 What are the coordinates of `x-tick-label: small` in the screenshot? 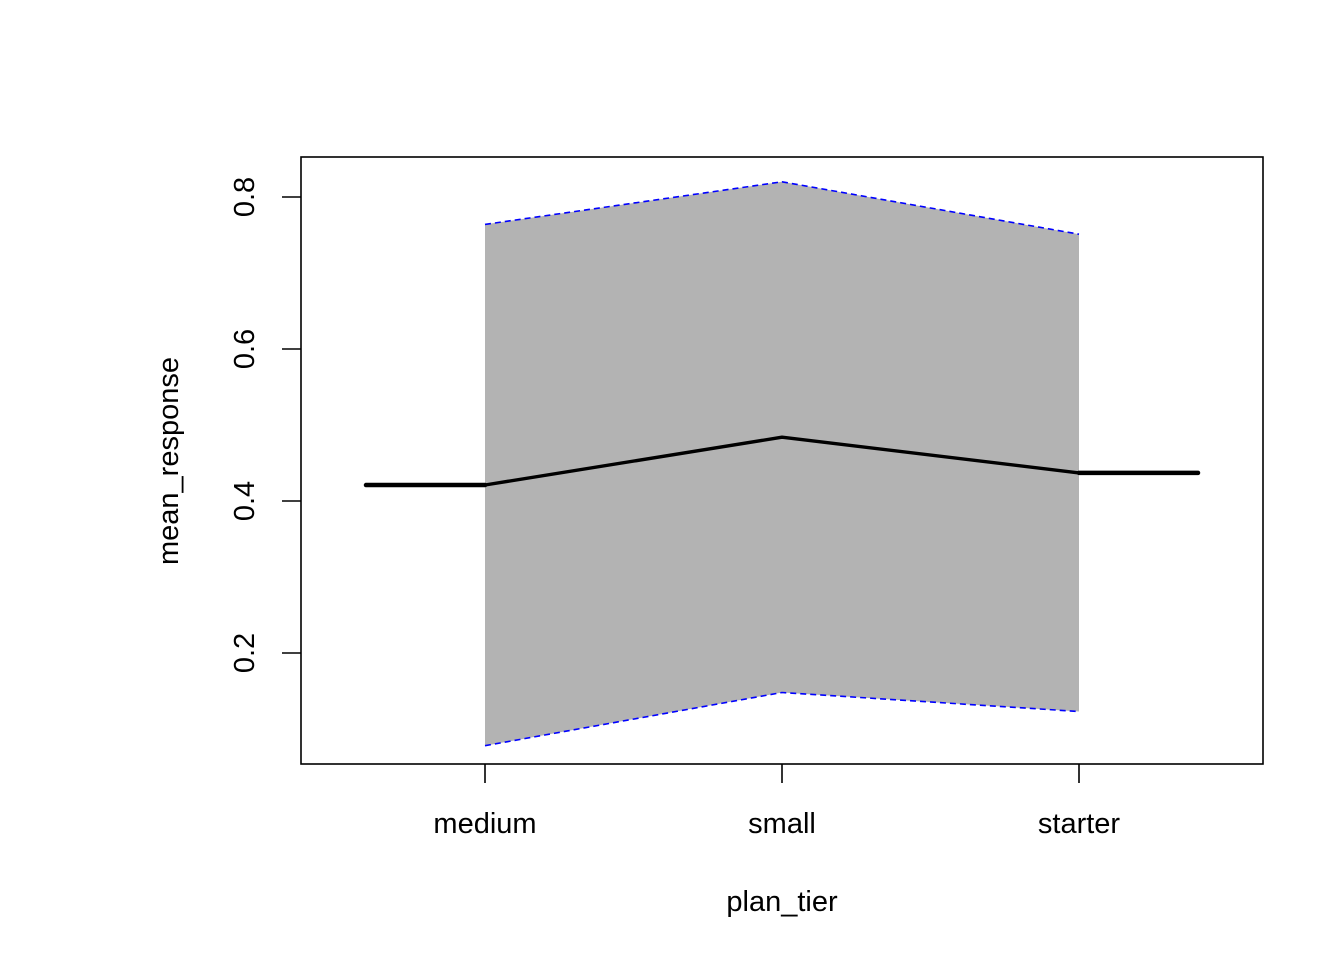 It's located at (782, 824).